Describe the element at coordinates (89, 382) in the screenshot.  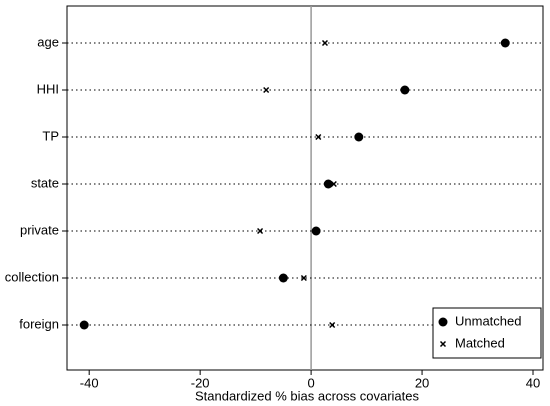
I see `x-tick-label: -40` at that location.